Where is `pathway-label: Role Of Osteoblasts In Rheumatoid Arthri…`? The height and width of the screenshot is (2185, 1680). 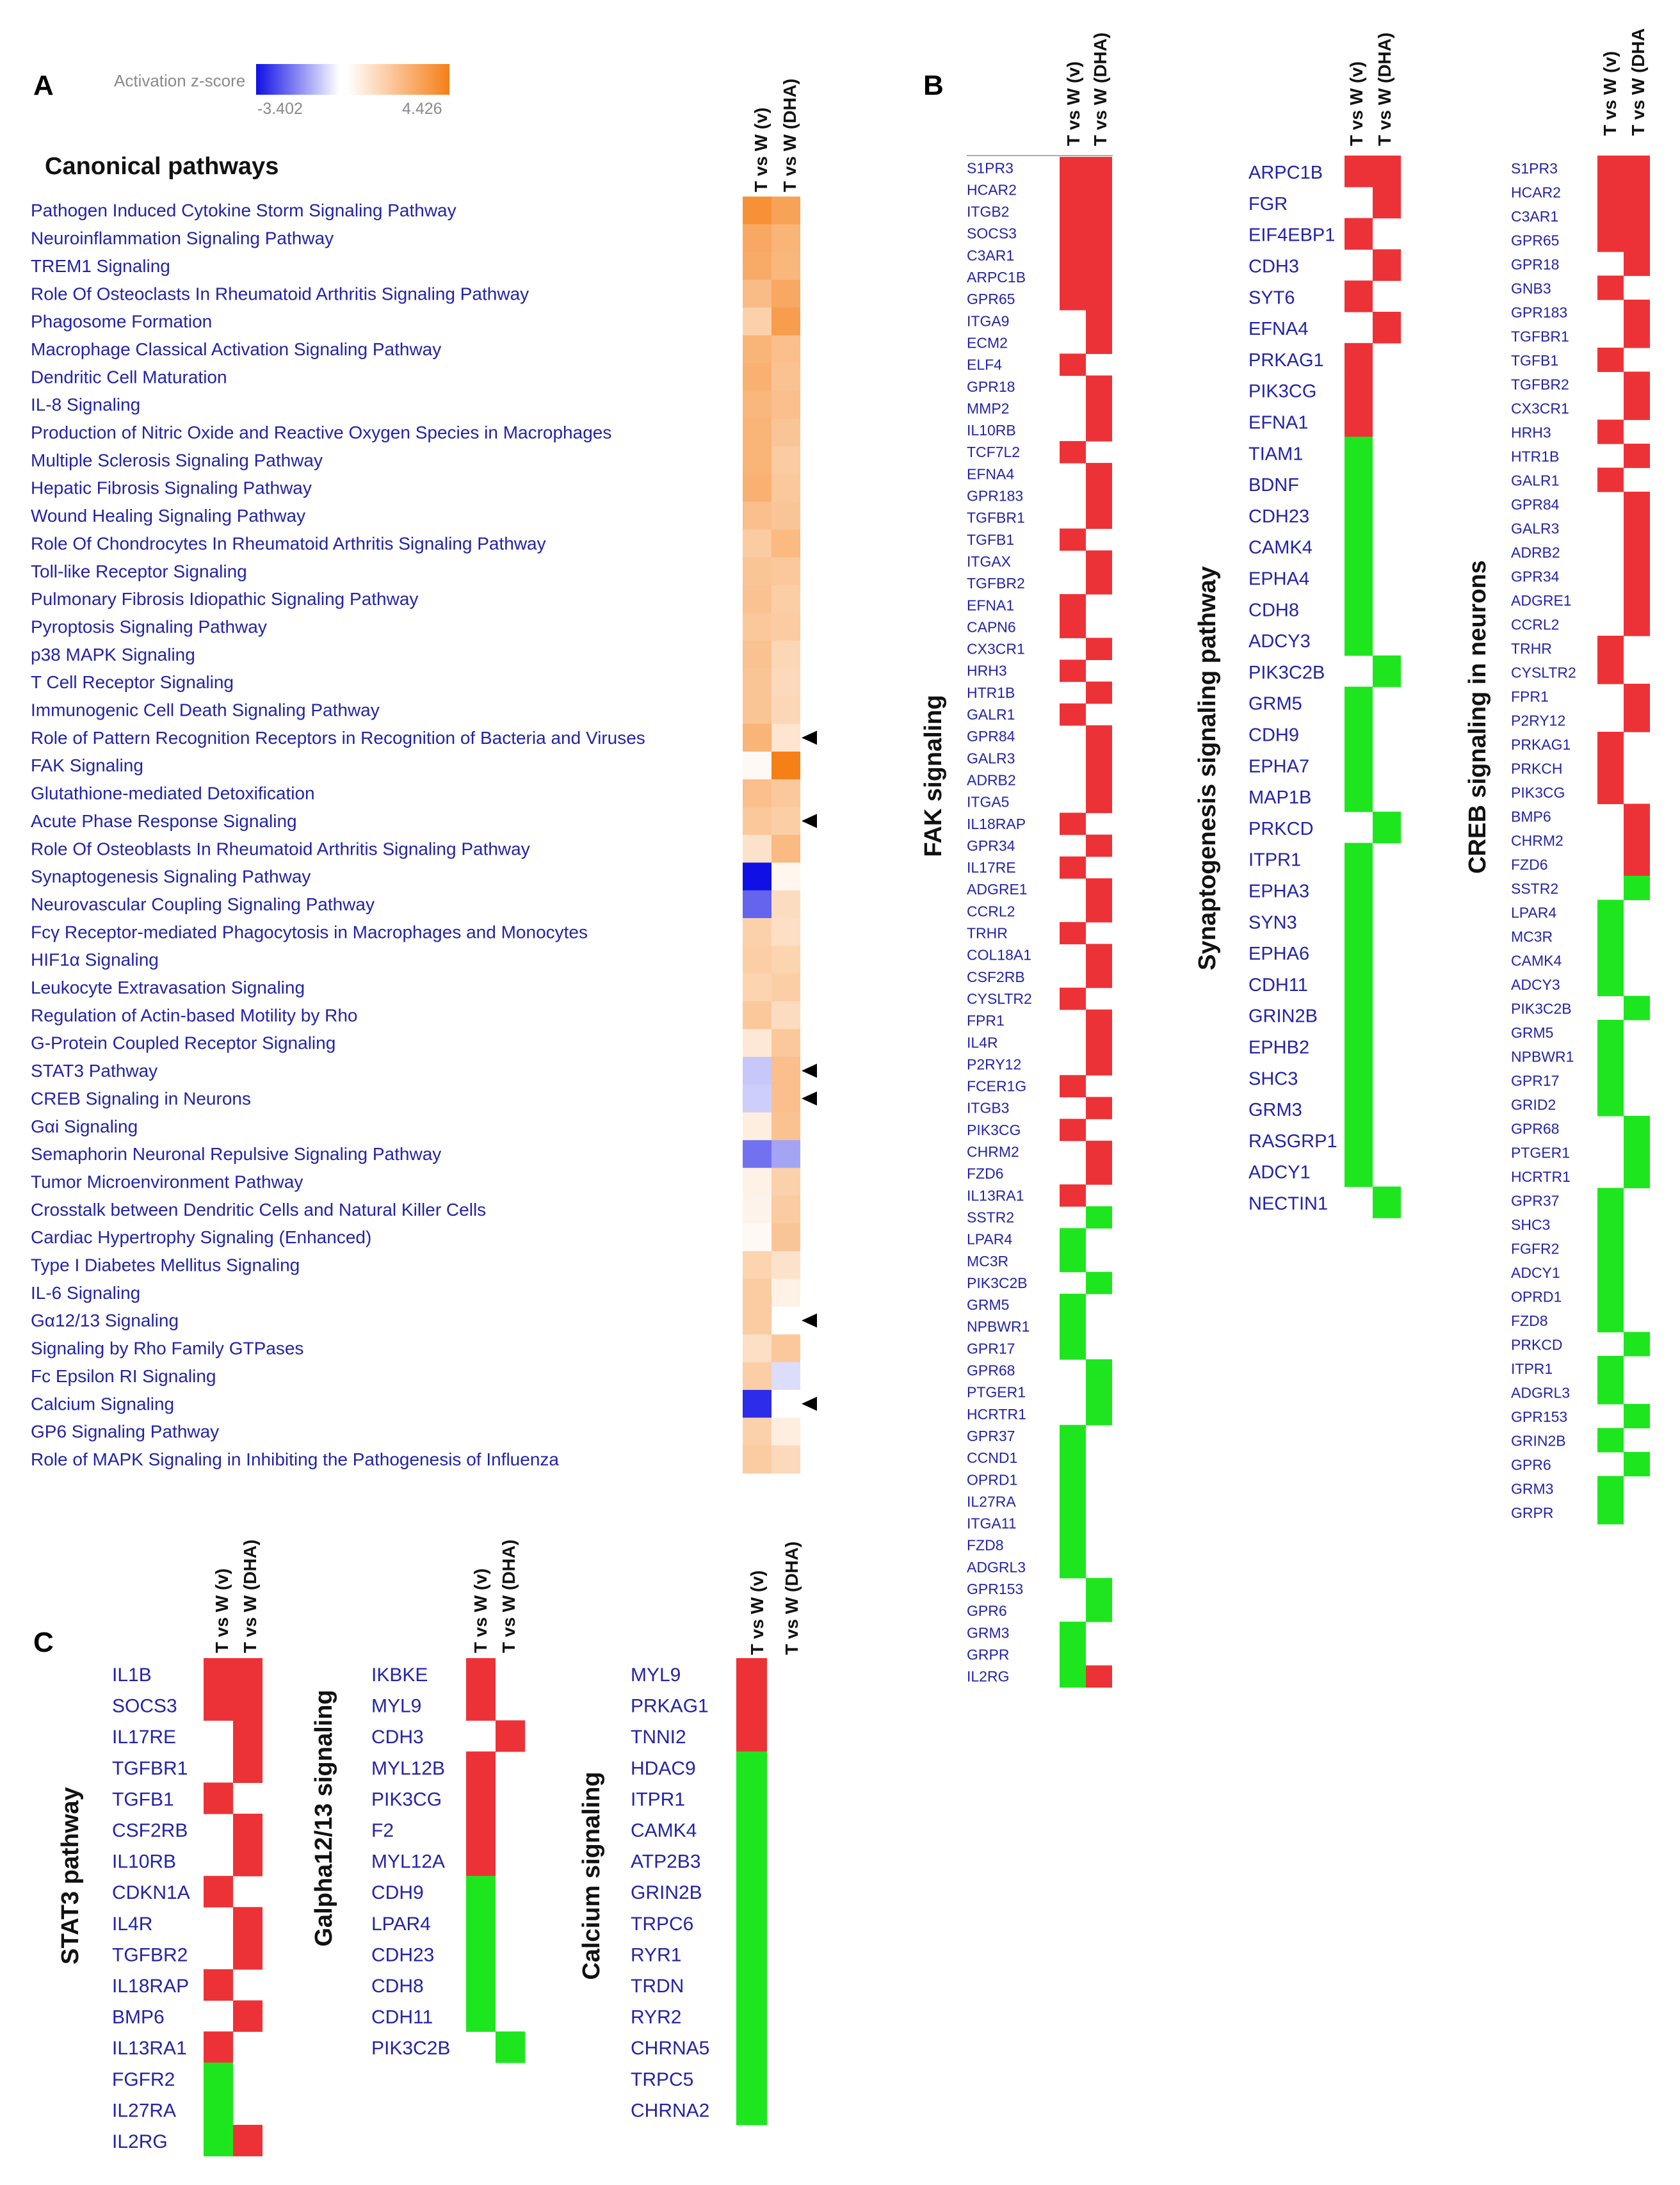 pathway-label: Role Of Osteoblasts In Rheumatoid Arthri… is located at coordinates (280, 849).